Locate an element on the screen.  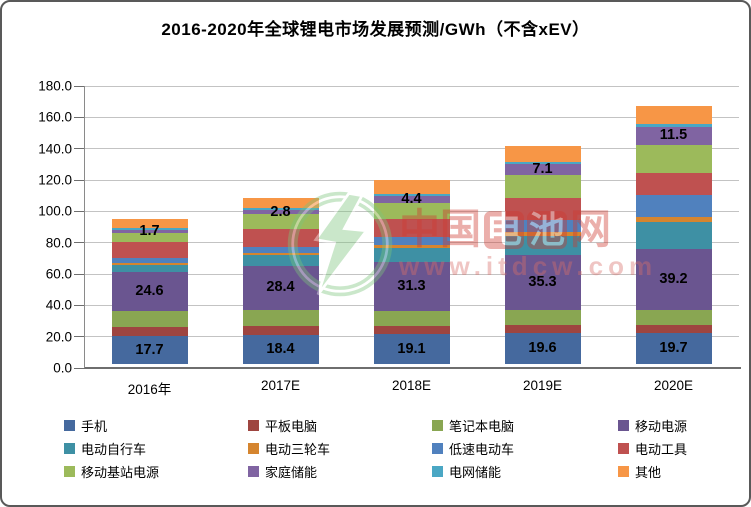
data-label: 4.4 is located at coordinates (411, 199).